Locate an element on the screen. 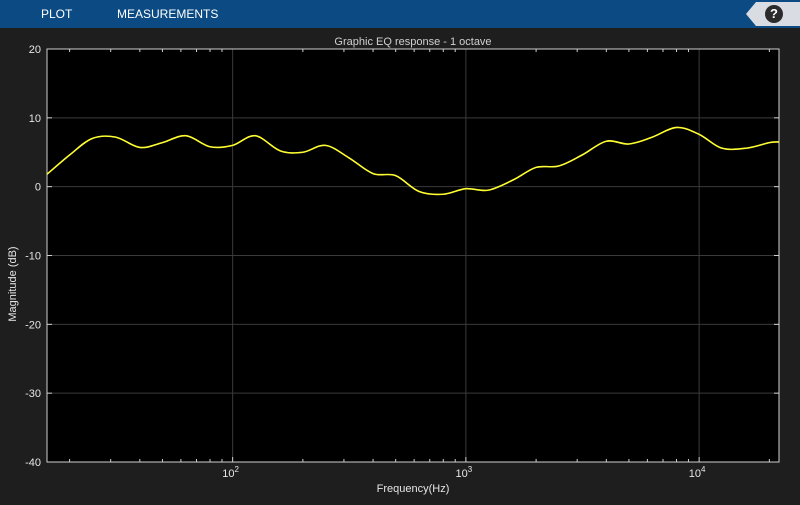 The width and height of the screenshot is (800, 505). y-tick-label: -20 is located at coordinates (33, 325).